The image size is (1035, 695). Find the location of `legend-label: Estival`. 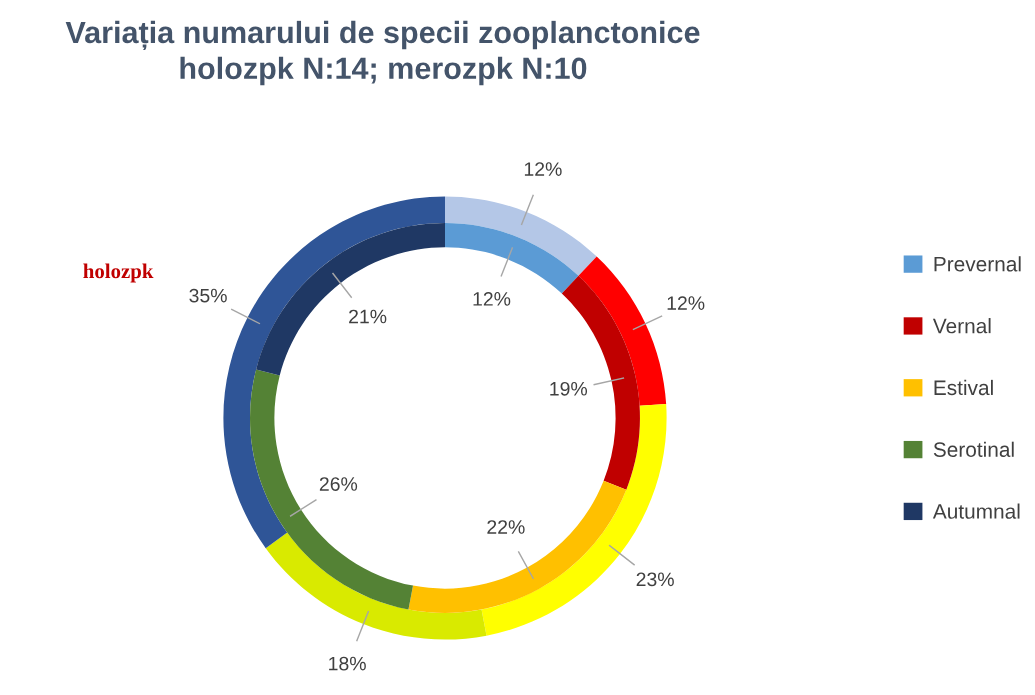

legend-label: Estival is located at coordinates (963, 387).